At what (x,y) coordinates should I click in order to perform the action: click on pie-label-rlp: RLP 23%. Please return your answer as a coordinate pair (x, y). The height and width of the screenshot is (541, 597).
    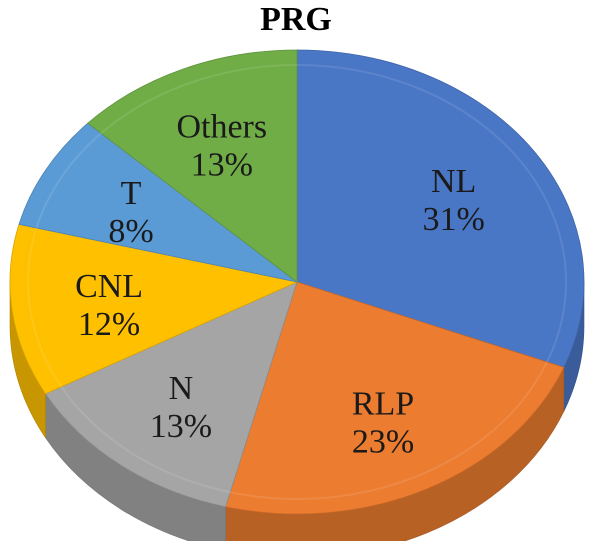
    Looking at the image, I should click on (383, 422).